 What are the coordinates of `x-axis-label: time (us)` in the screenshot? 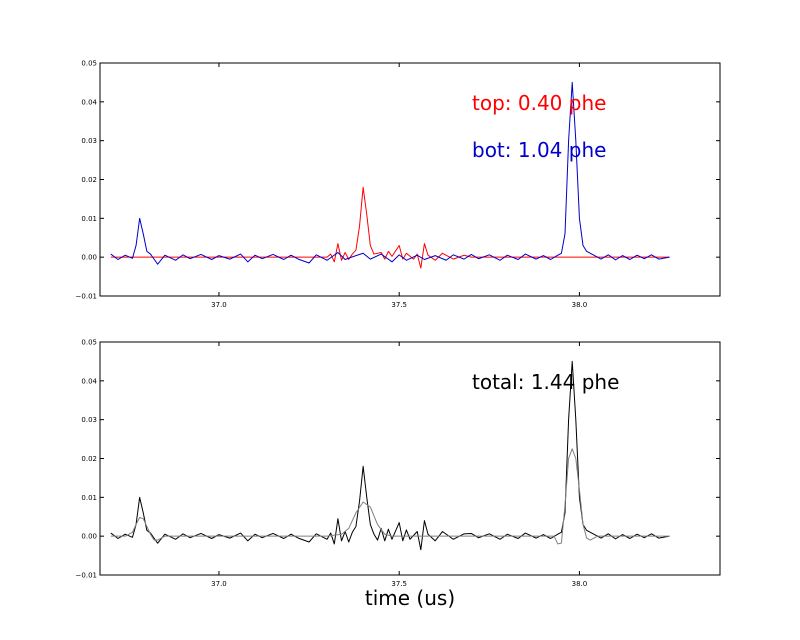 It's located at (410, 598).